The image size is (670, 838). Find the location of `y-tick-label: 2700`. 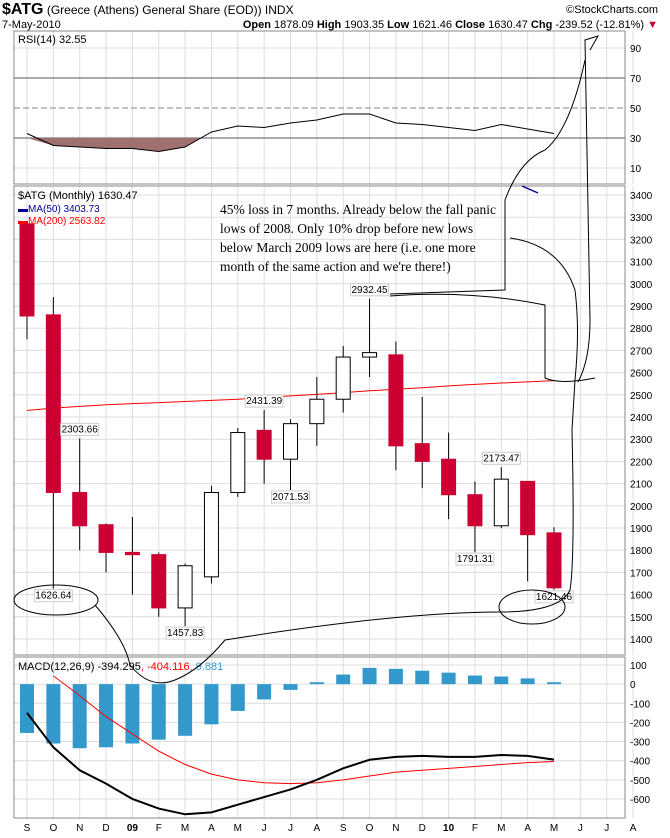

y-tick-label: 2700 is located at coordinates (641, 351).